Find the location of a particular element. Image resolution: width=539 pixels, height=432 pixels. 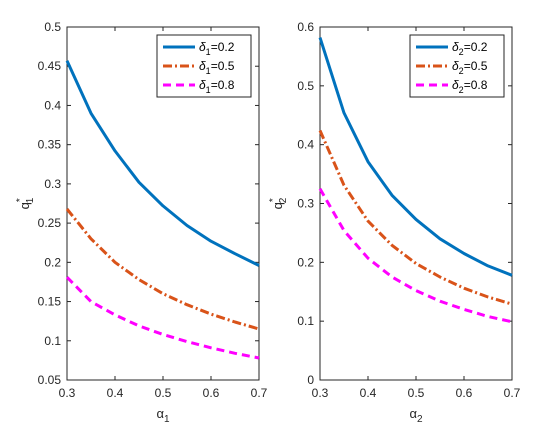

y-tick-label: 0 is located at coordinates (310, 380).